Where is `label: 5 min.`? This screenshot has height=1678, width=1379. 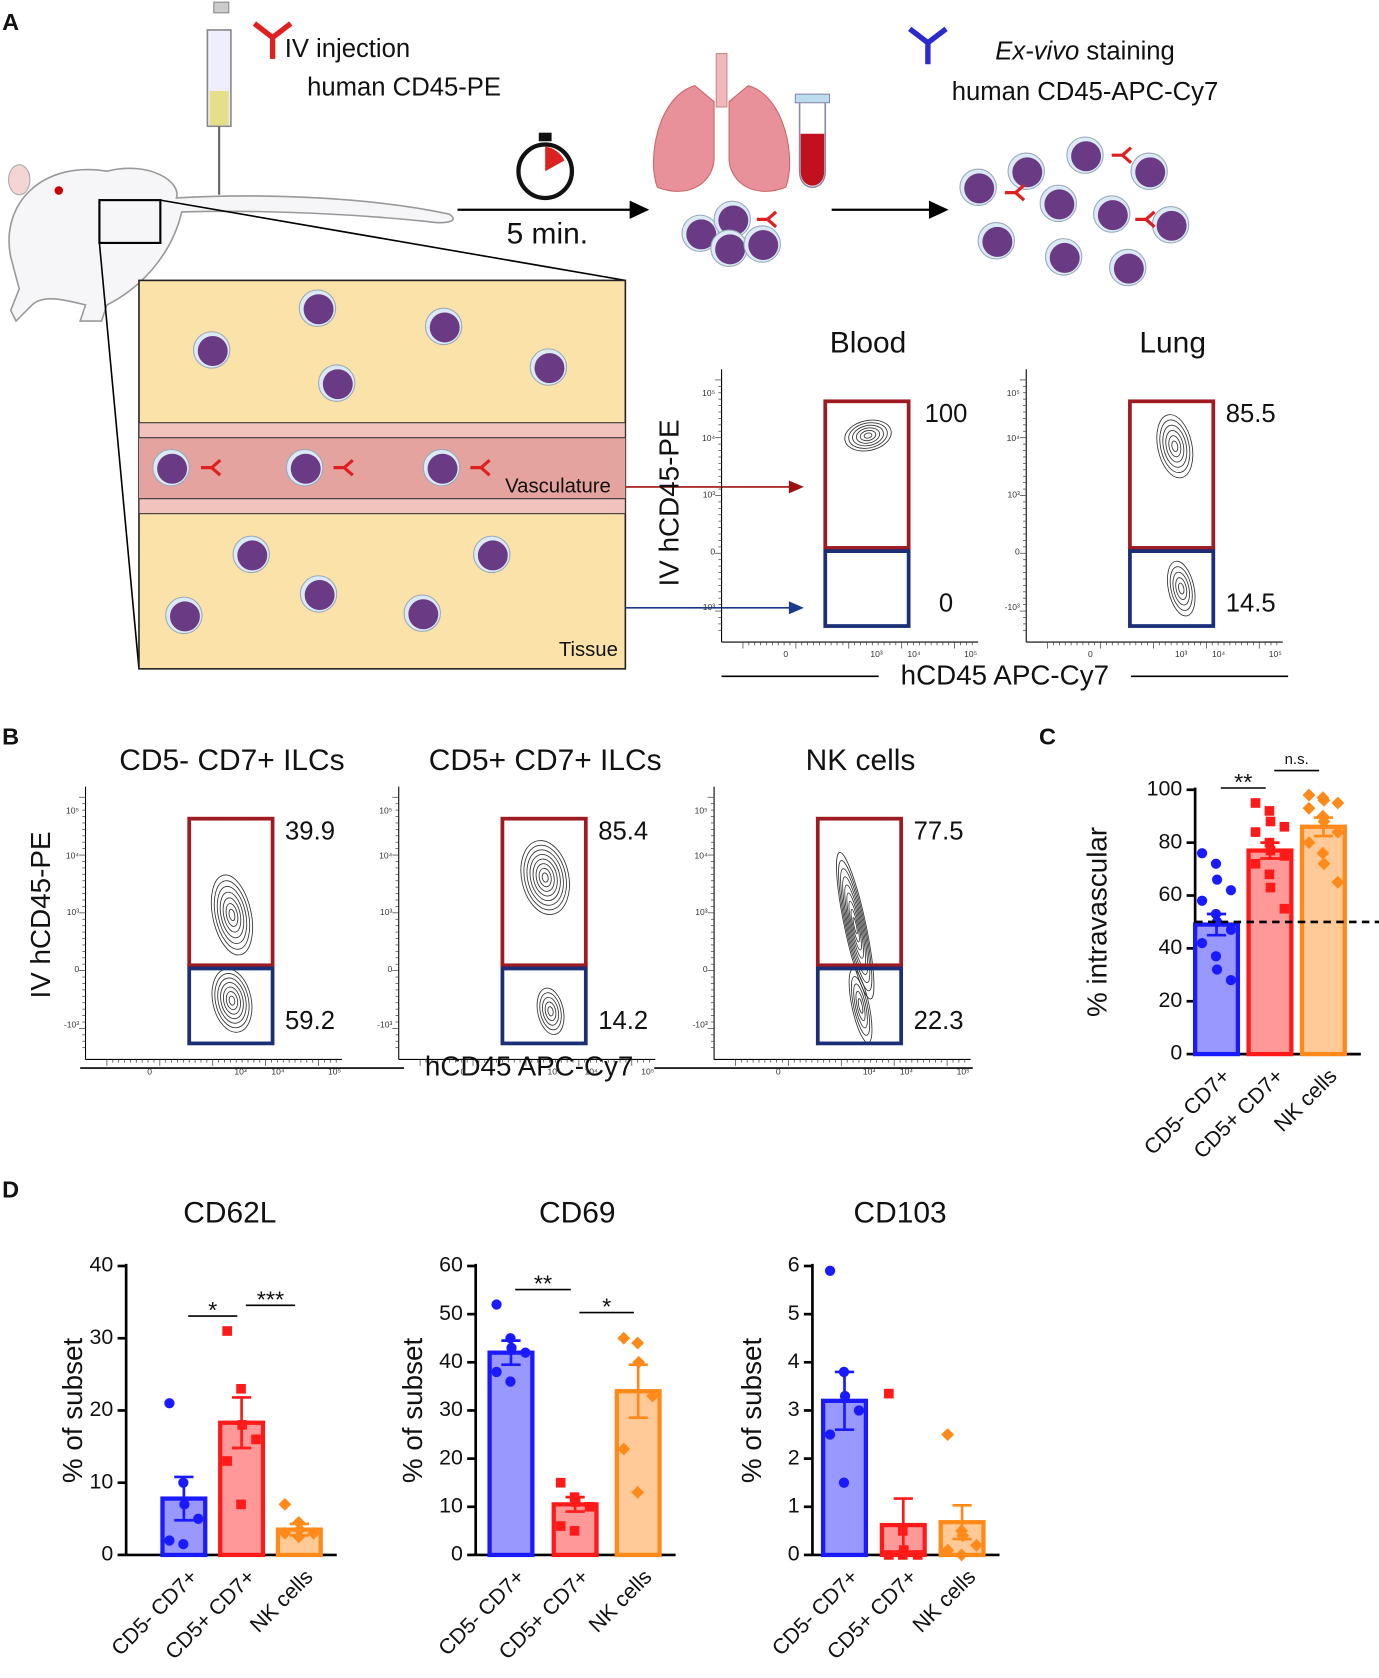 label: 5 min. is located at coordinates (547, 233).